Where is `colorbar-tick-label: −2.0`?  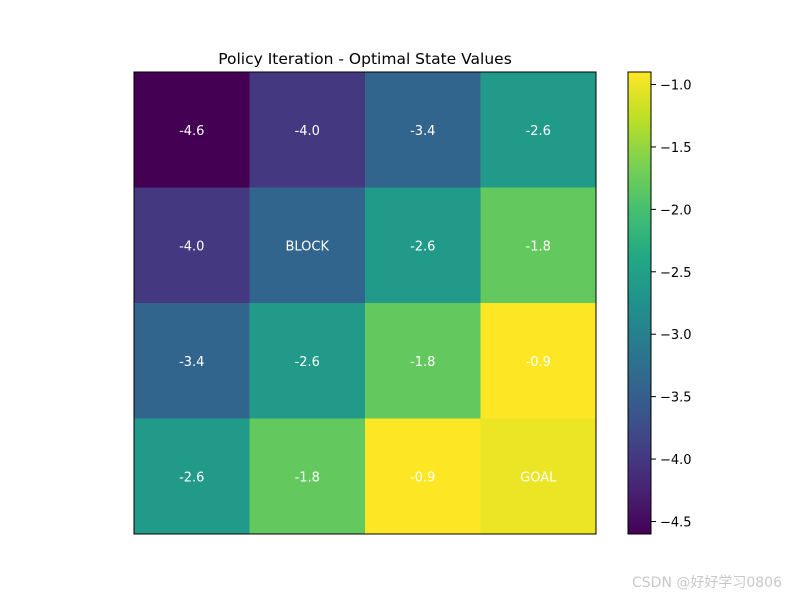 colorbar-tick-label: −2.0 is located at coordinates (676, 210).